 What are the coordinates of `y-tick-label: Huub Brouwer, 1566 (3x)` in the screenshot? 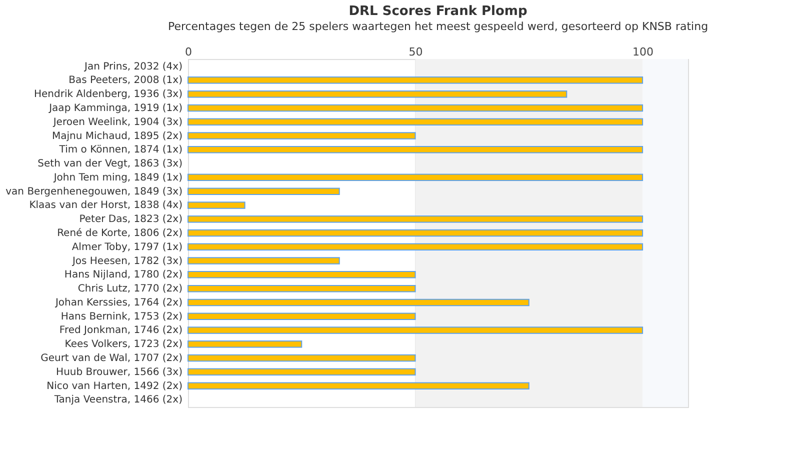 It's located at (119, 372).